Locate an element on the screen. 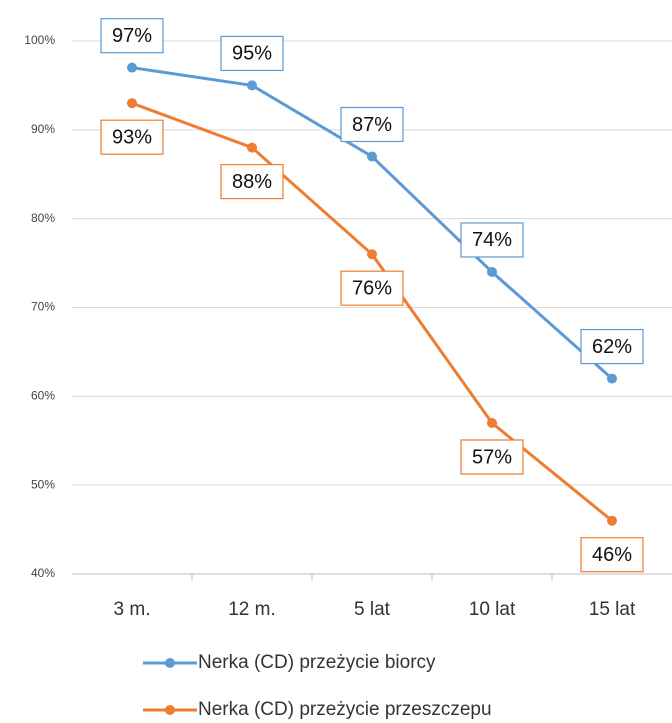 This screenshot has height=723, width=672. legend-label: Nerka (CD) przeżycie biorcy is located at coordinates (317, 662).